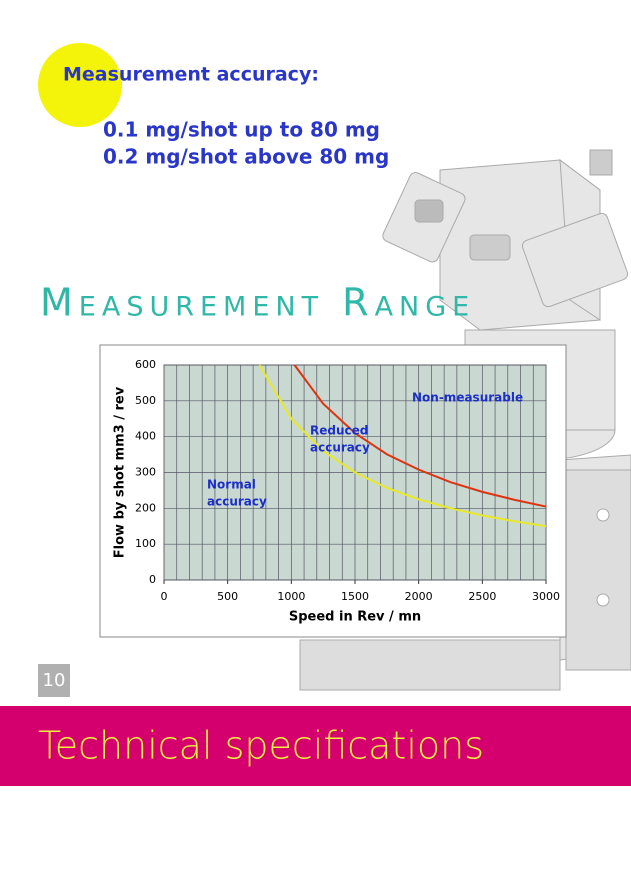 This screenshot has width=631, height=896. What do you see at coordinates (152, 579) in the screenshot?
I see `y-tick-label: 0` at bounding box center [152, 579].